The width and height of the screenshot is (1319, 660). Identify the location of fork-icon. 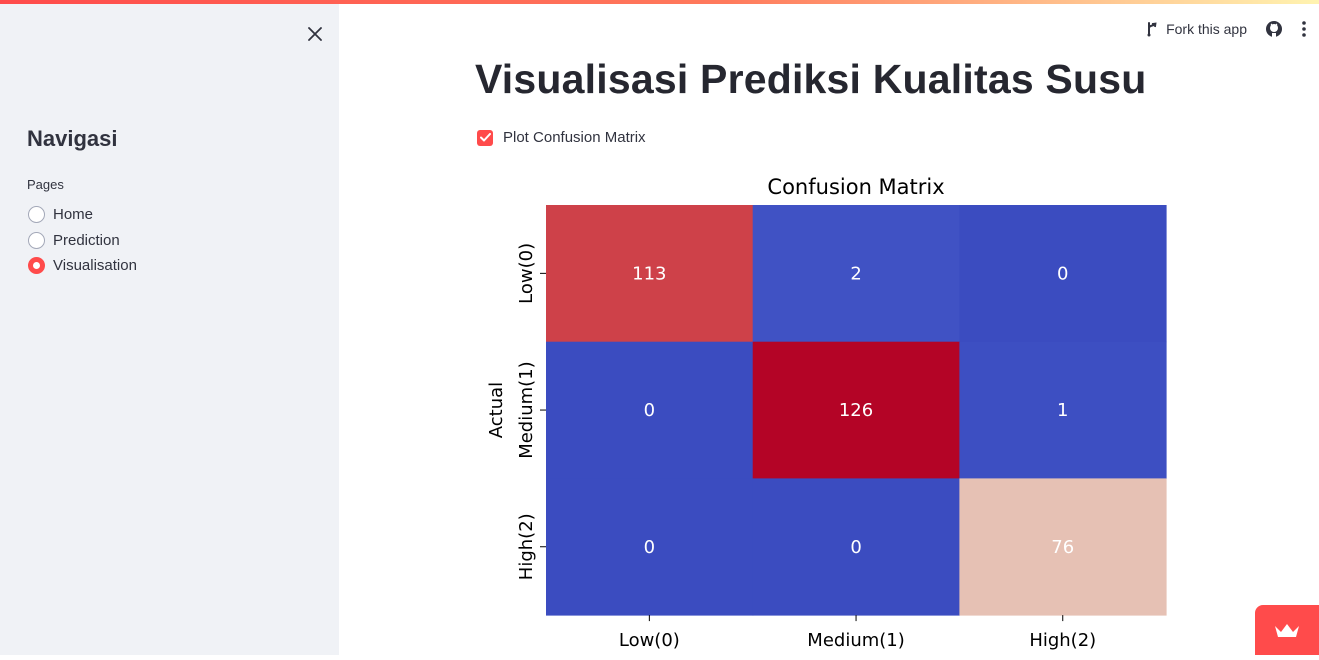
(1152, 29).